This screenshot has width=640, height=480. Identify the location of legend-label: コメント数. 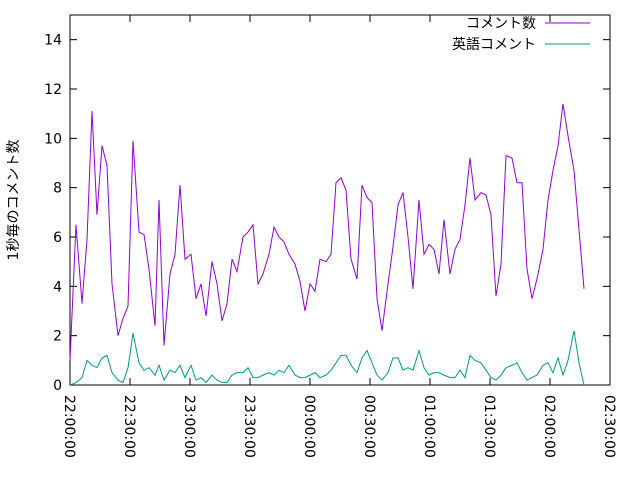
(501, 24).